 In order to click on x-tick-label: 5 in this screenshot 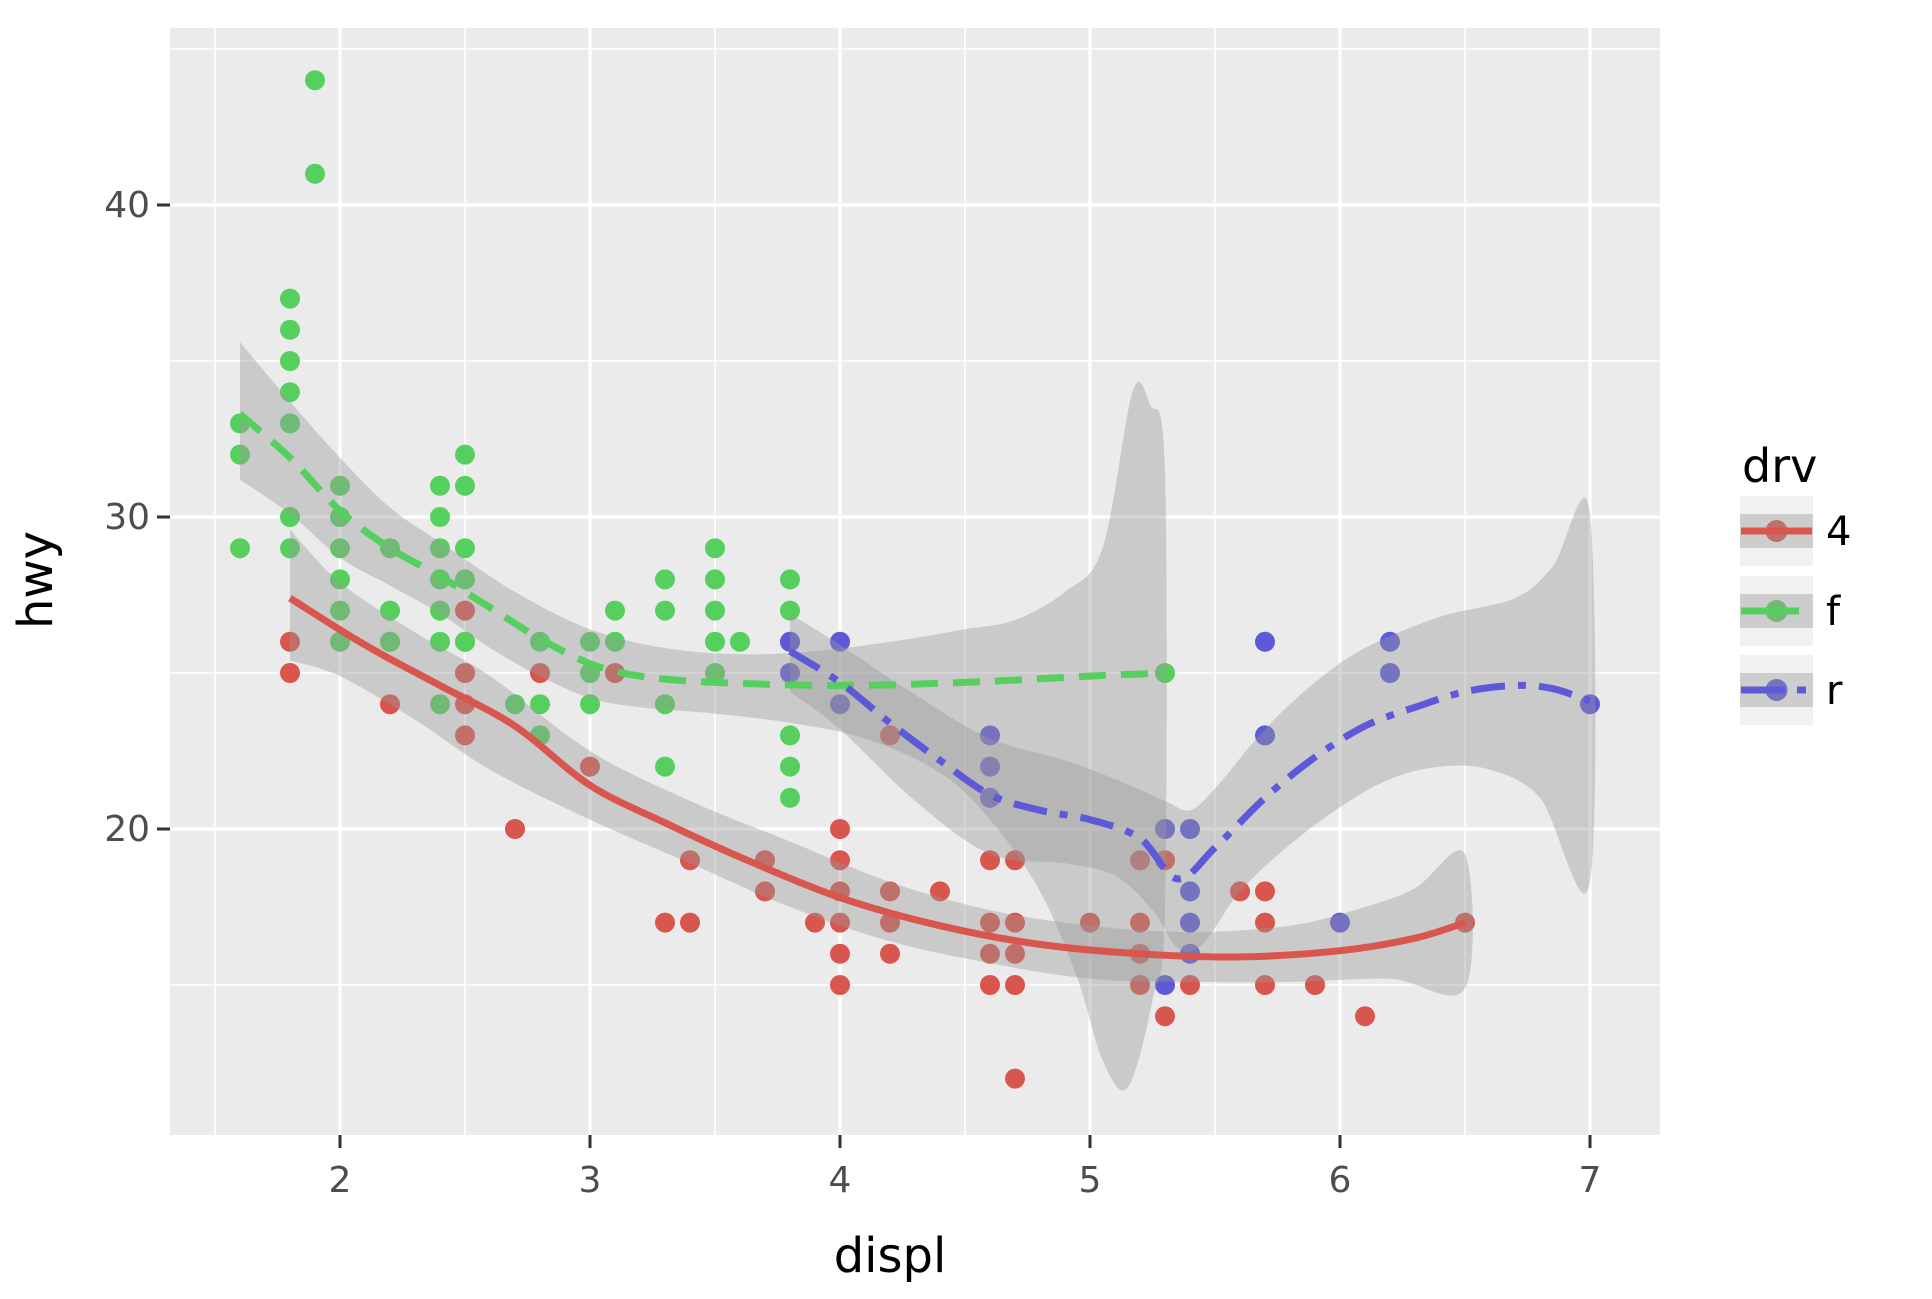, I will do `click(1090, 1180)`.